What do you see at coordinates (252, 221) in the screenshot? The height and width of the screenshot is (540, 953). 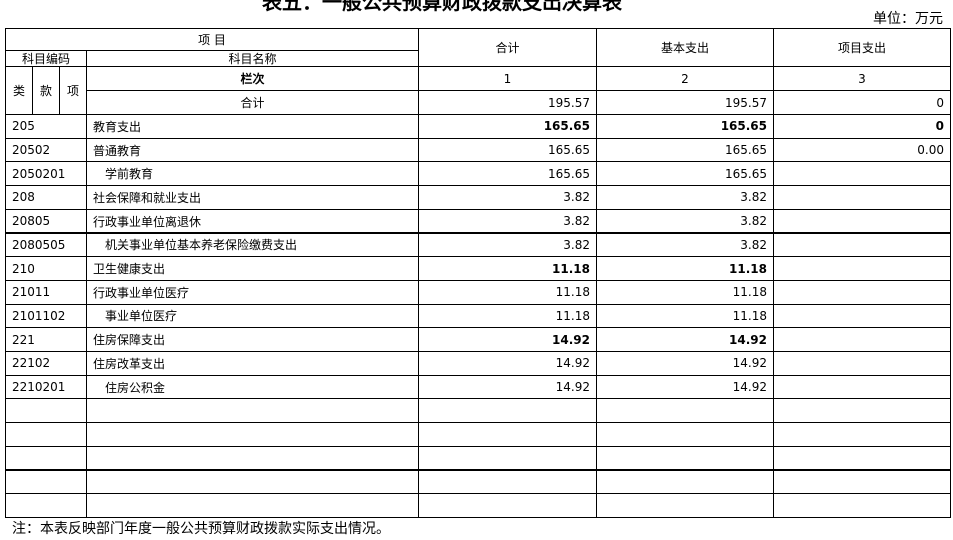 I see `subject-name: 行政事业单位离退休` at bounding box center [252, 221].